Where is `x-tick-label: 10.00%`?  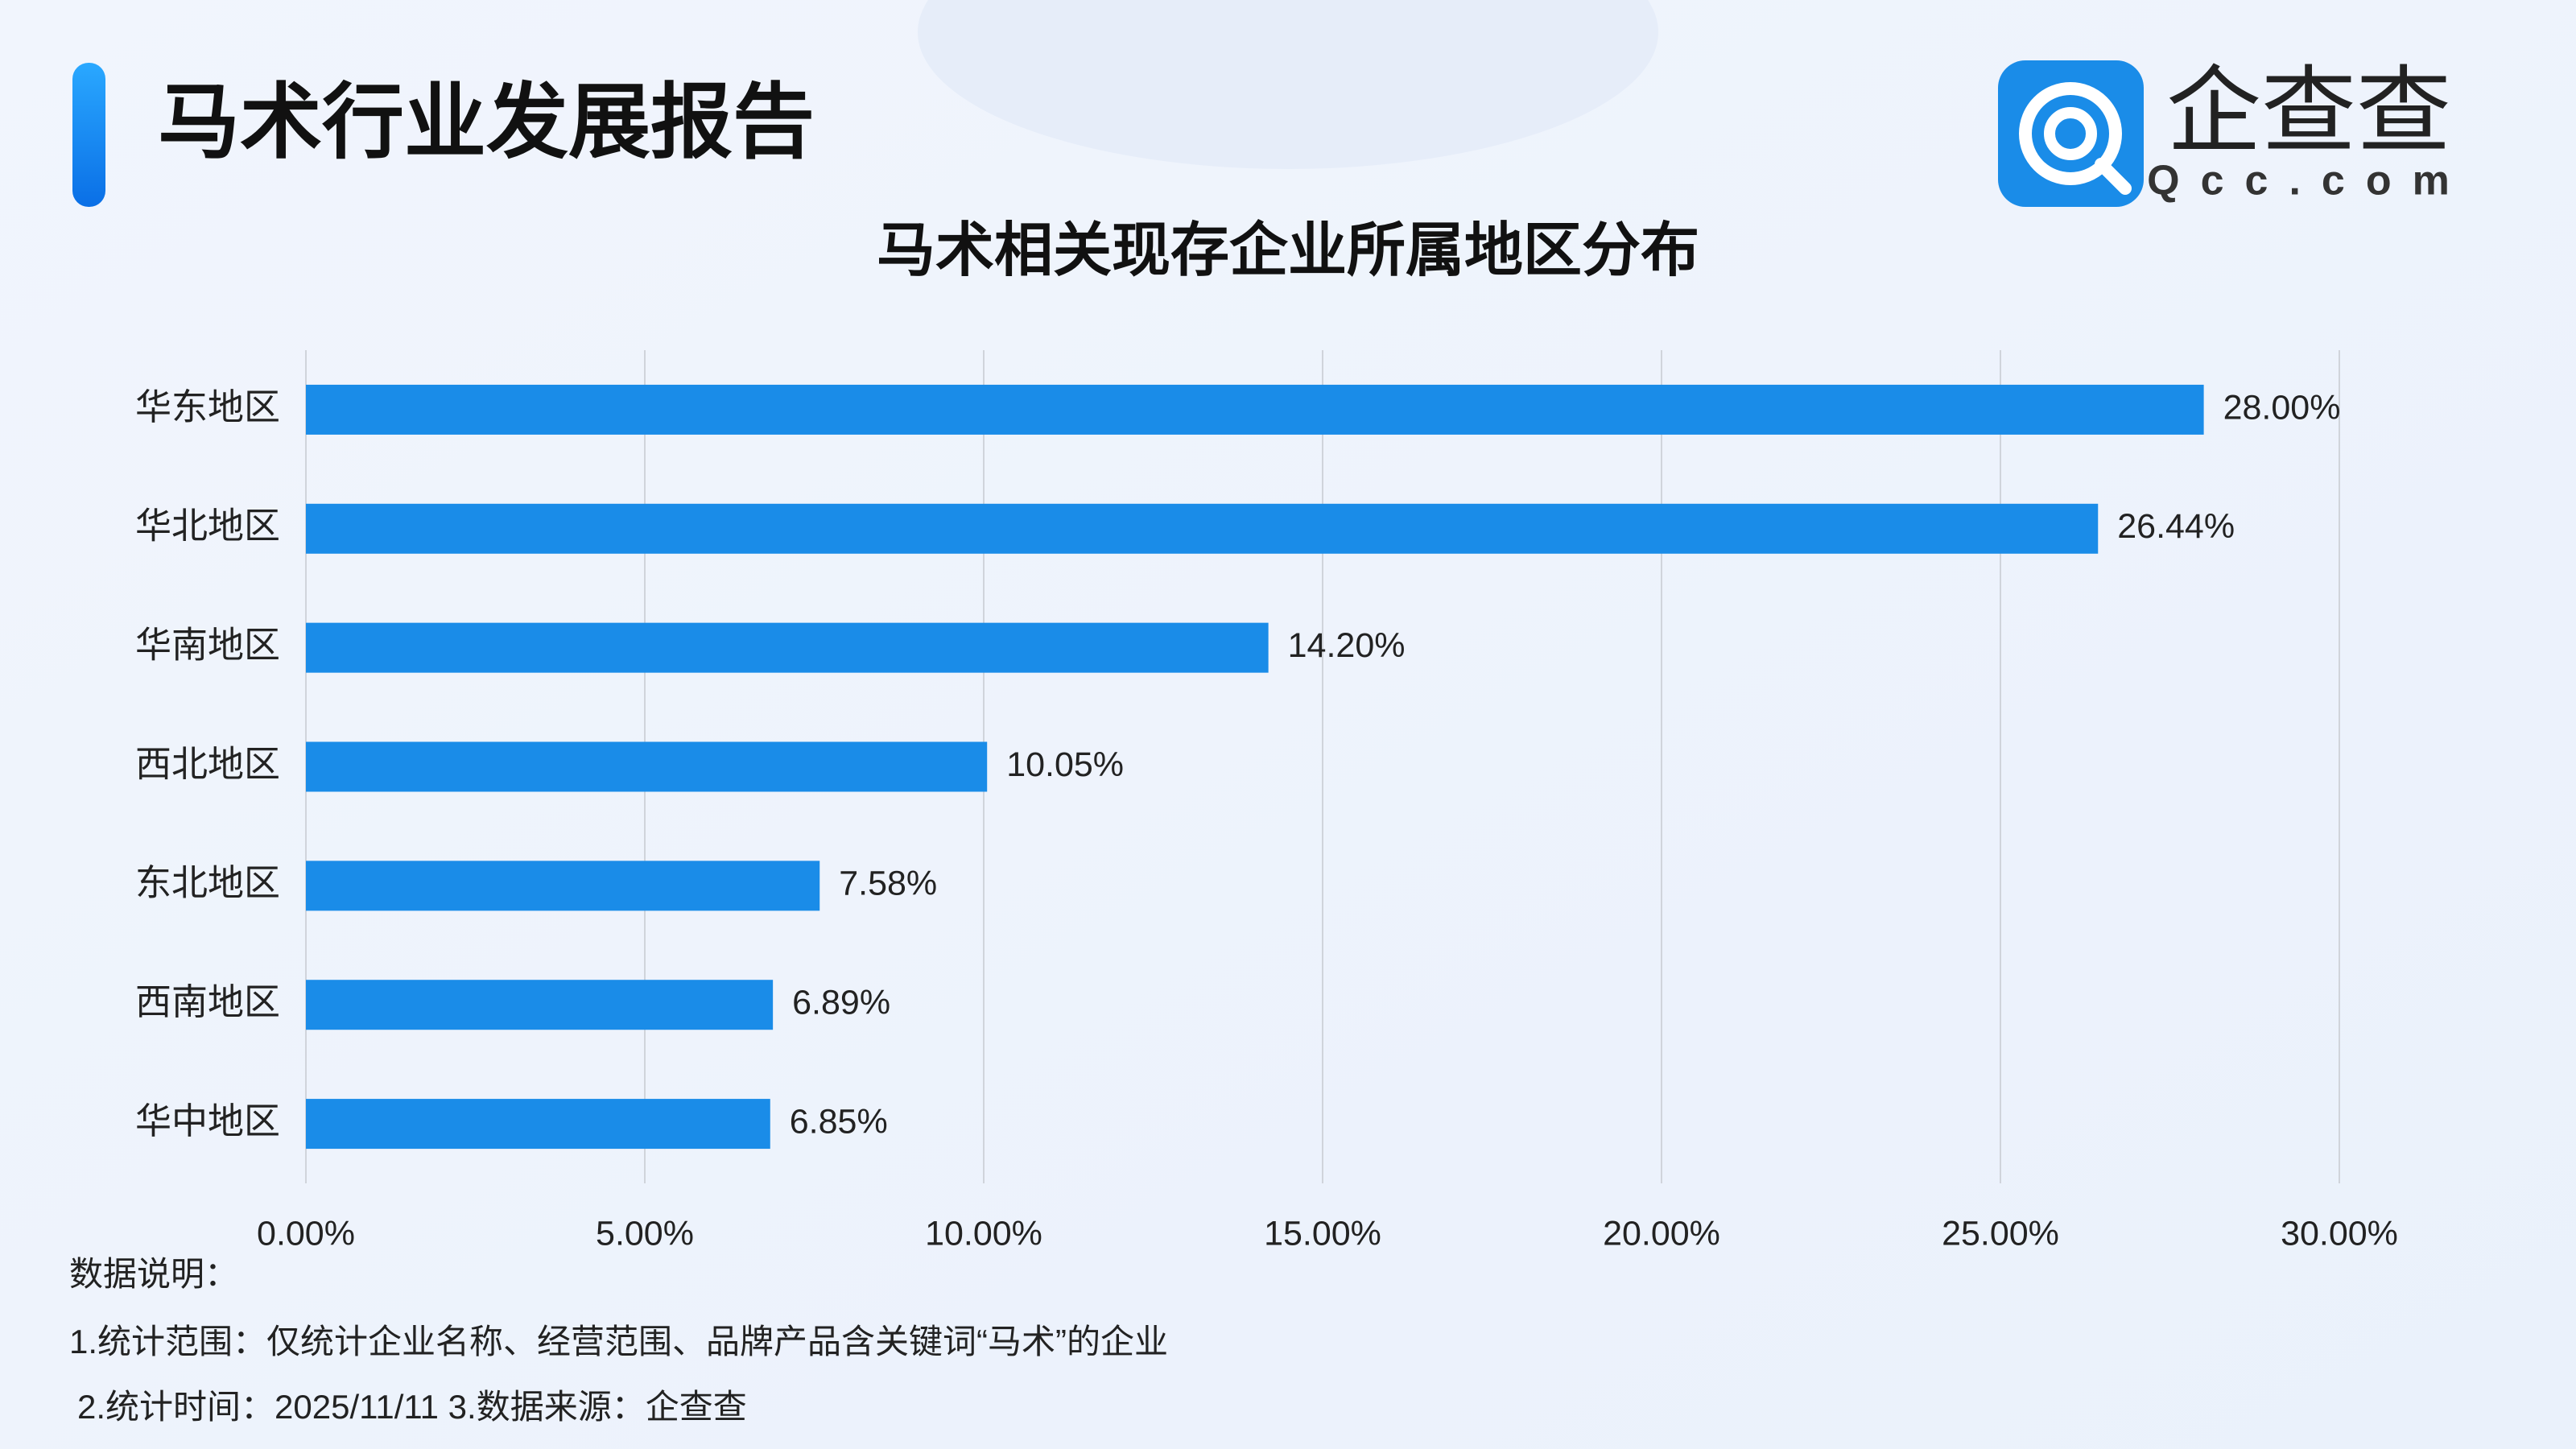
x-tick-label: 10.00% is located at coordinates (983, 1233).